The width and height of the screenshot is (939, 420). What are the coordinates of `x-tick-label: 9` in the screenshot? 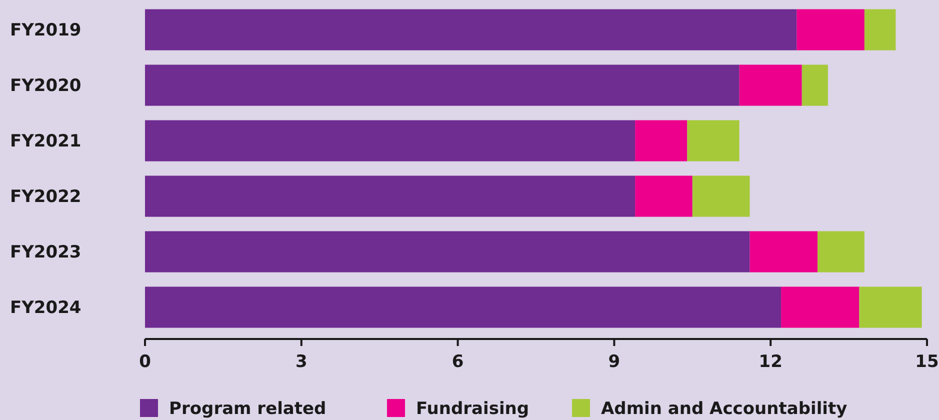 It's located at (614, 362).